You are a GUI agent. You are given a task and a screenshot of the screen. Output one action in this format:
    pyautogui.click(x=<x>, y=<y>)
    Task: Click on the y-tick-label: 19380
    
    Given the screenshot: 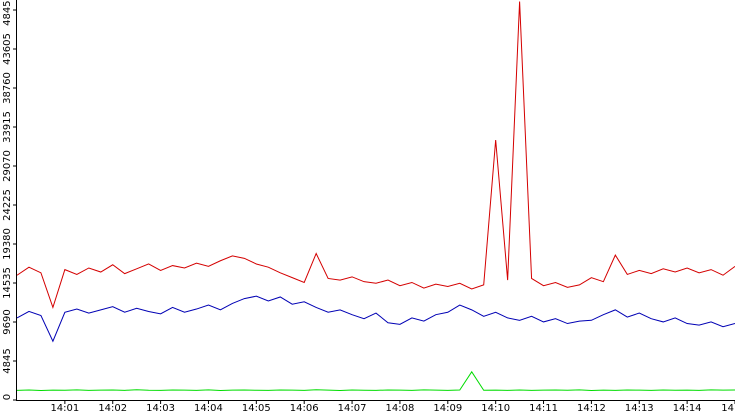 What is the action you would take?
    pyautogui.click(x=7, y=244)
    